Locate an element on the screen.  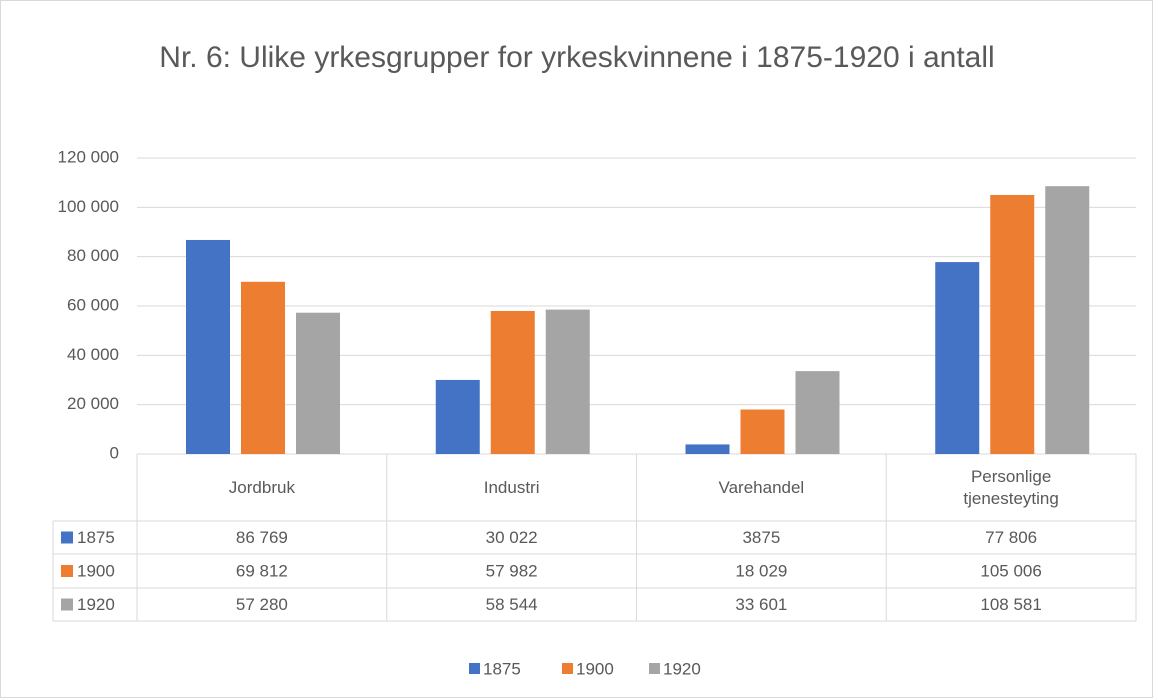
table-value: 57 280 is located at coordinates (262, 604).